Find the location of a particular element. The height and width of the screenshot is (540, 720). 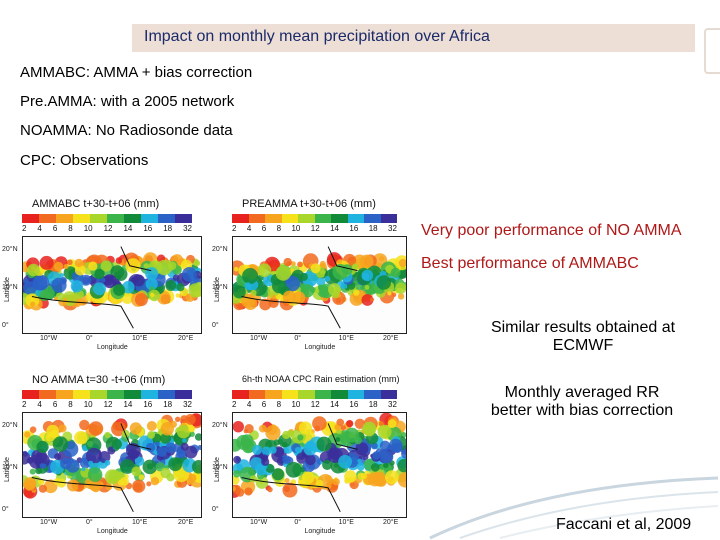

lon-tick: 10°W is located at coordinates (259, 338).